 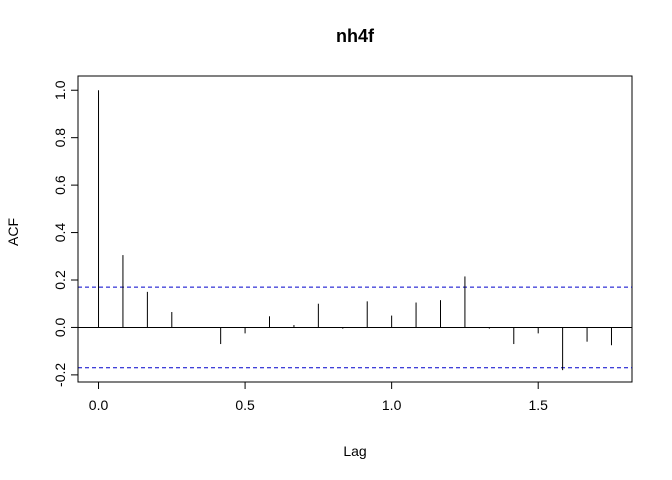 I want to click on y-axis: -0.2 0.0 0.2 0.4 0.6 0.8 1.0, so click(x=65, y=233).